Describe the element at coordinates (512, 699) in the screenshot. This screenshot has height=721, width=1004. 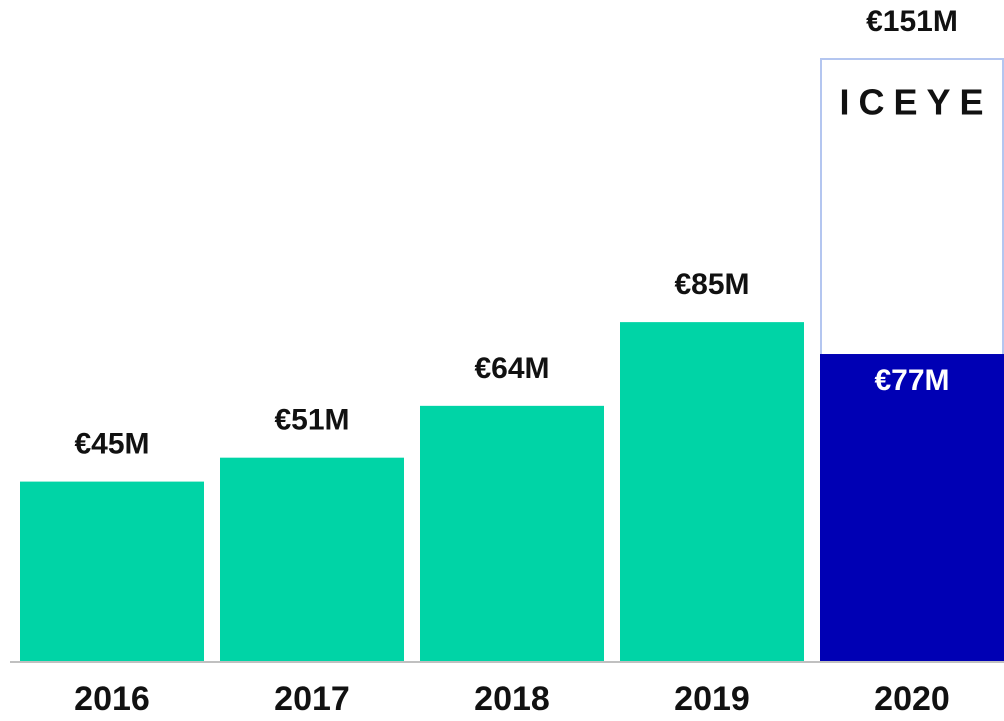
I see `x-tick-label: 2018` at that location.